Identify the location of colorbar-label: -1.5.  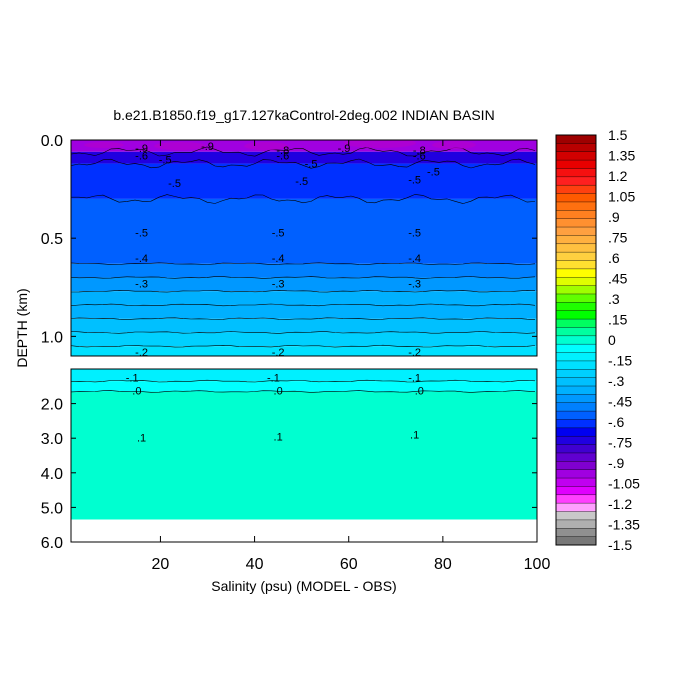
(620, 545).